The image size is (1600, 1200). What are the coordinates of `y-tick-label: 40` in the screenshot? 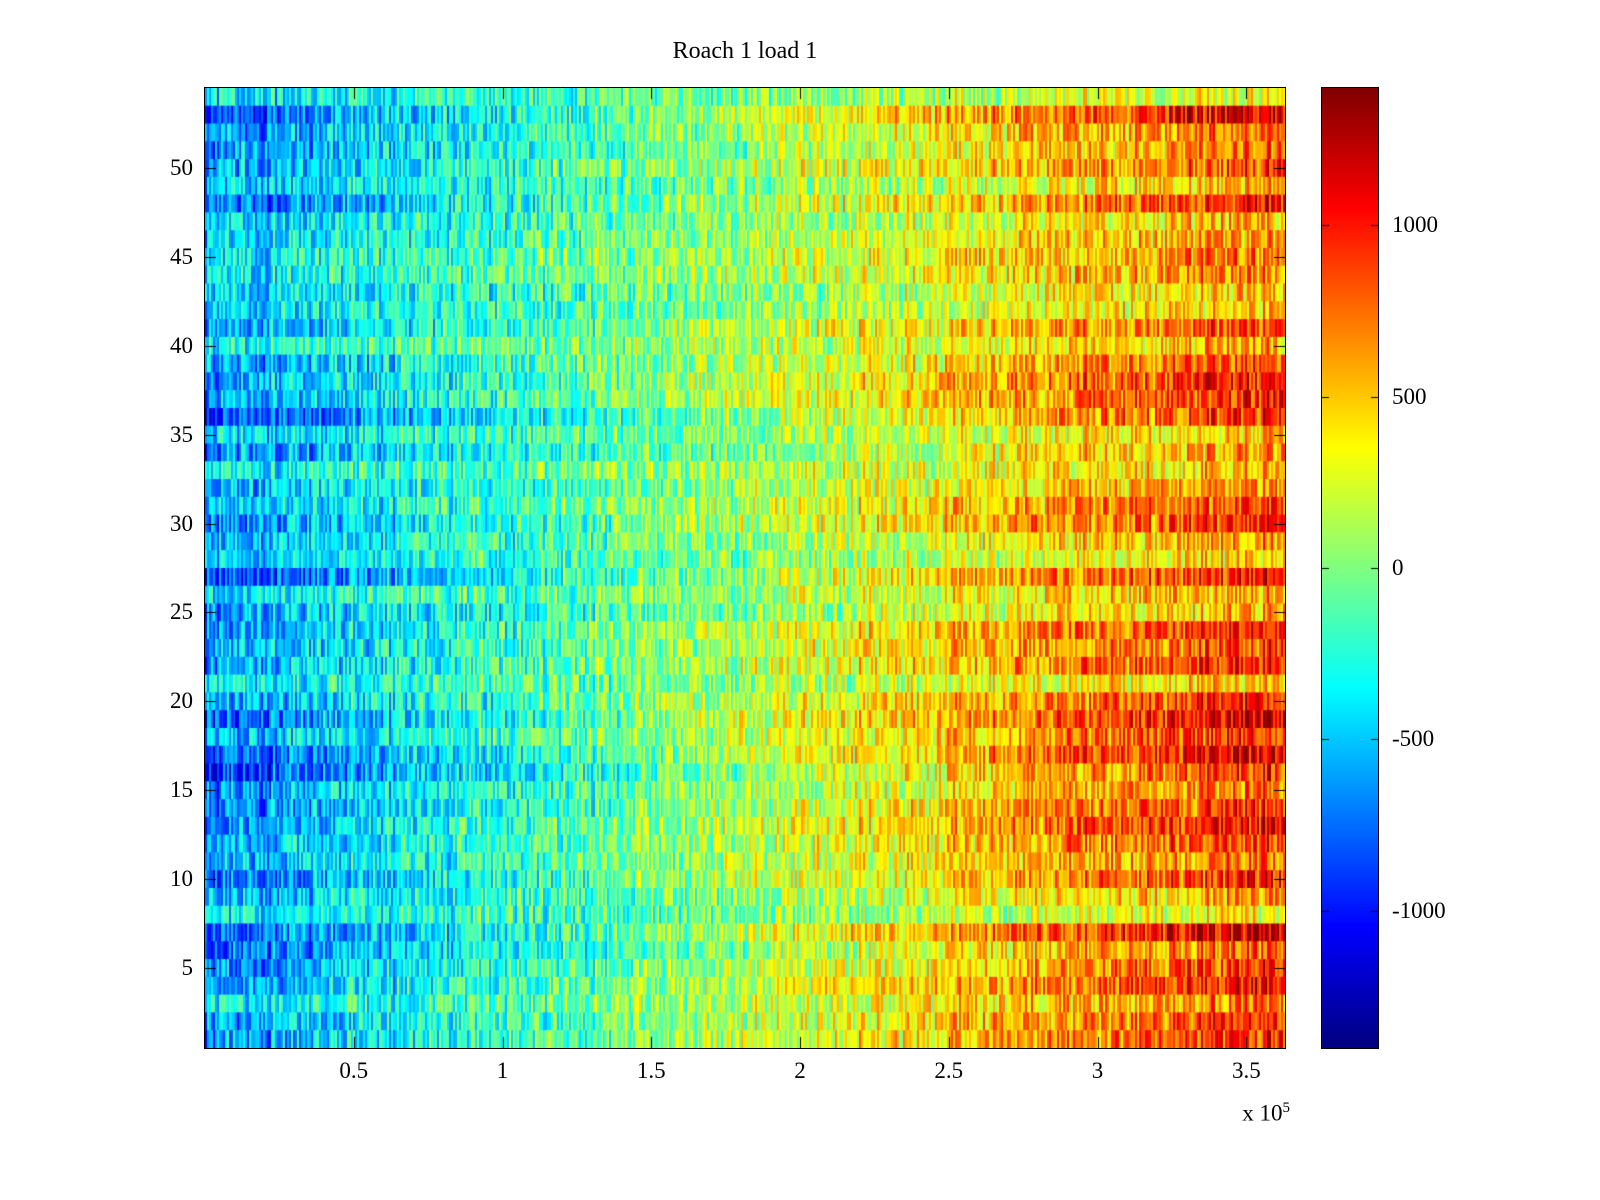 It's located at (181, 345).